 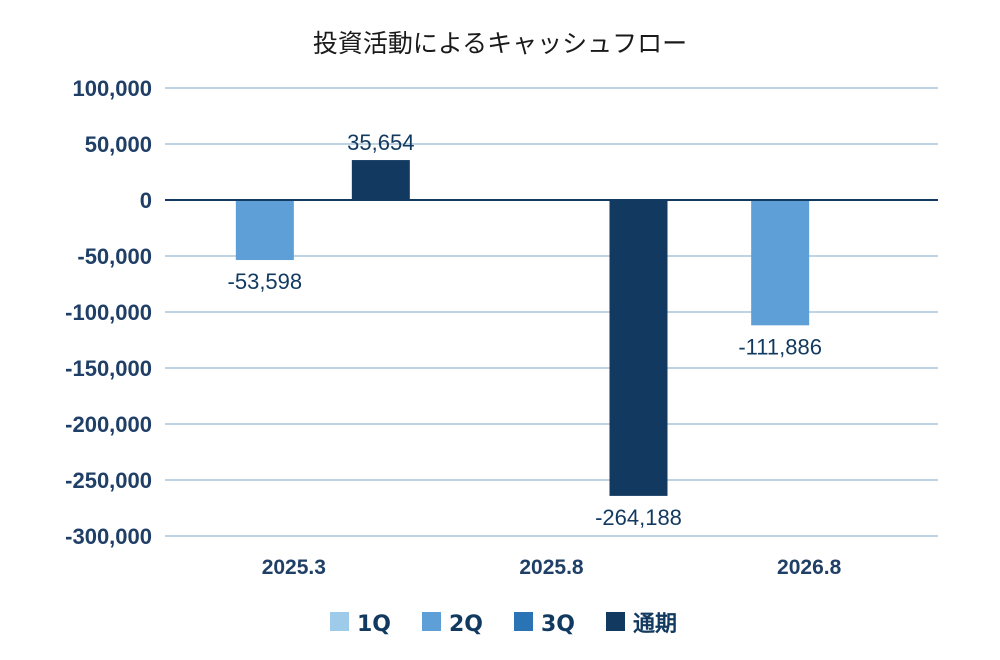 What do you see at coordinates (380, 142) in the screenshot?
I see `data-label: 35,654` at bounding box center [380, 142].